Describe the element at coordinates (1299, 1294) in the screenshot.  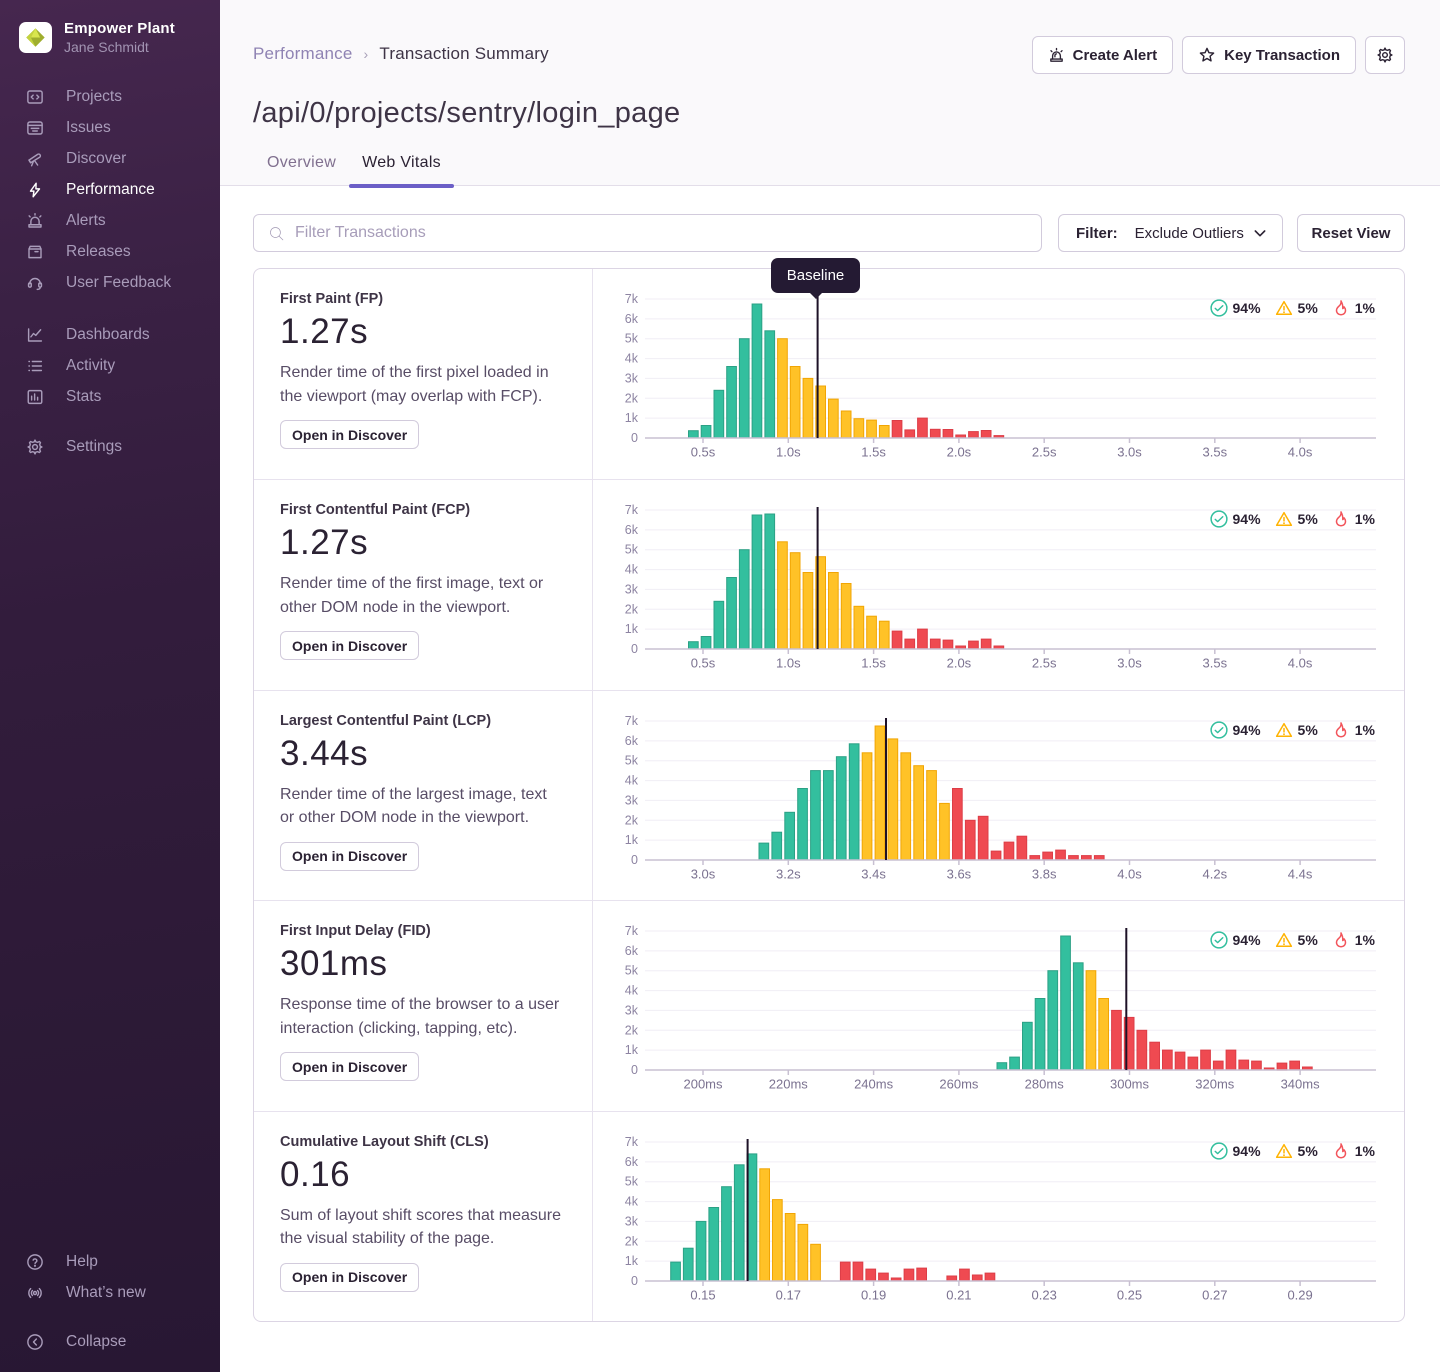
I see `svg-text: 0.29` at that location.